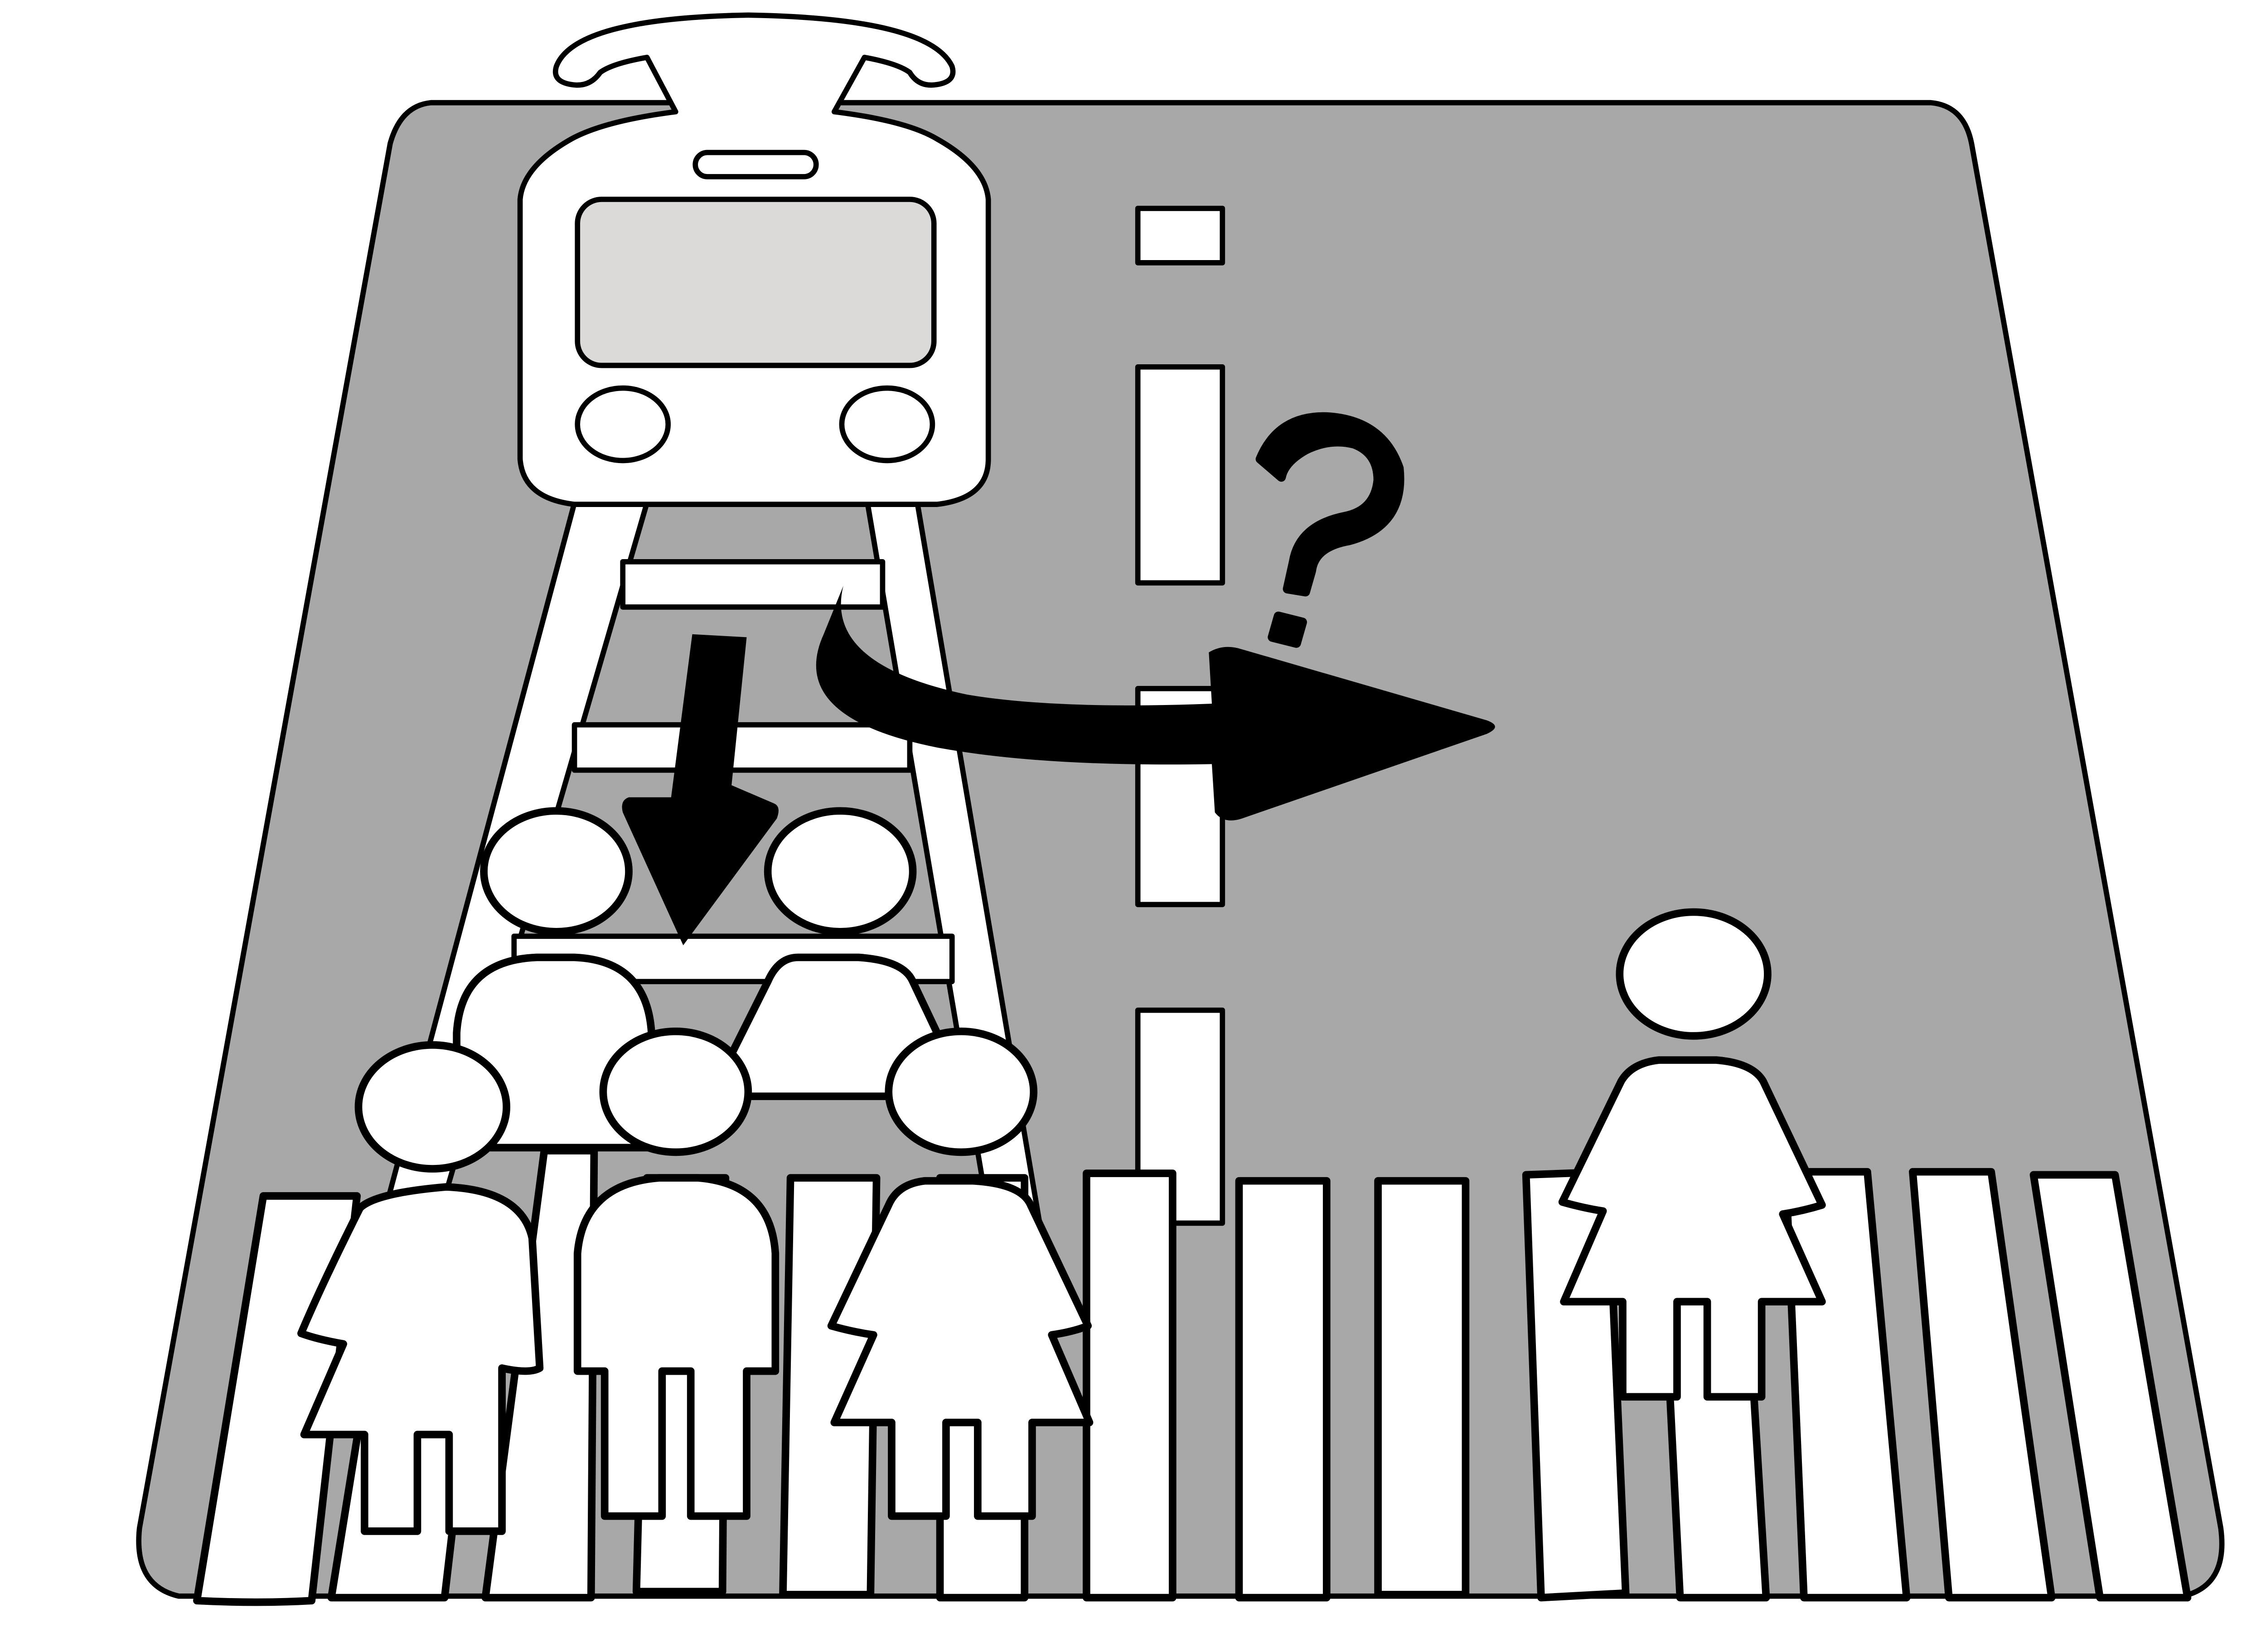  What do you see at coordinates (1155, 703) in the screenshot?
I see `curved-right-arrow-icon` at bounding box center [1155, 703].